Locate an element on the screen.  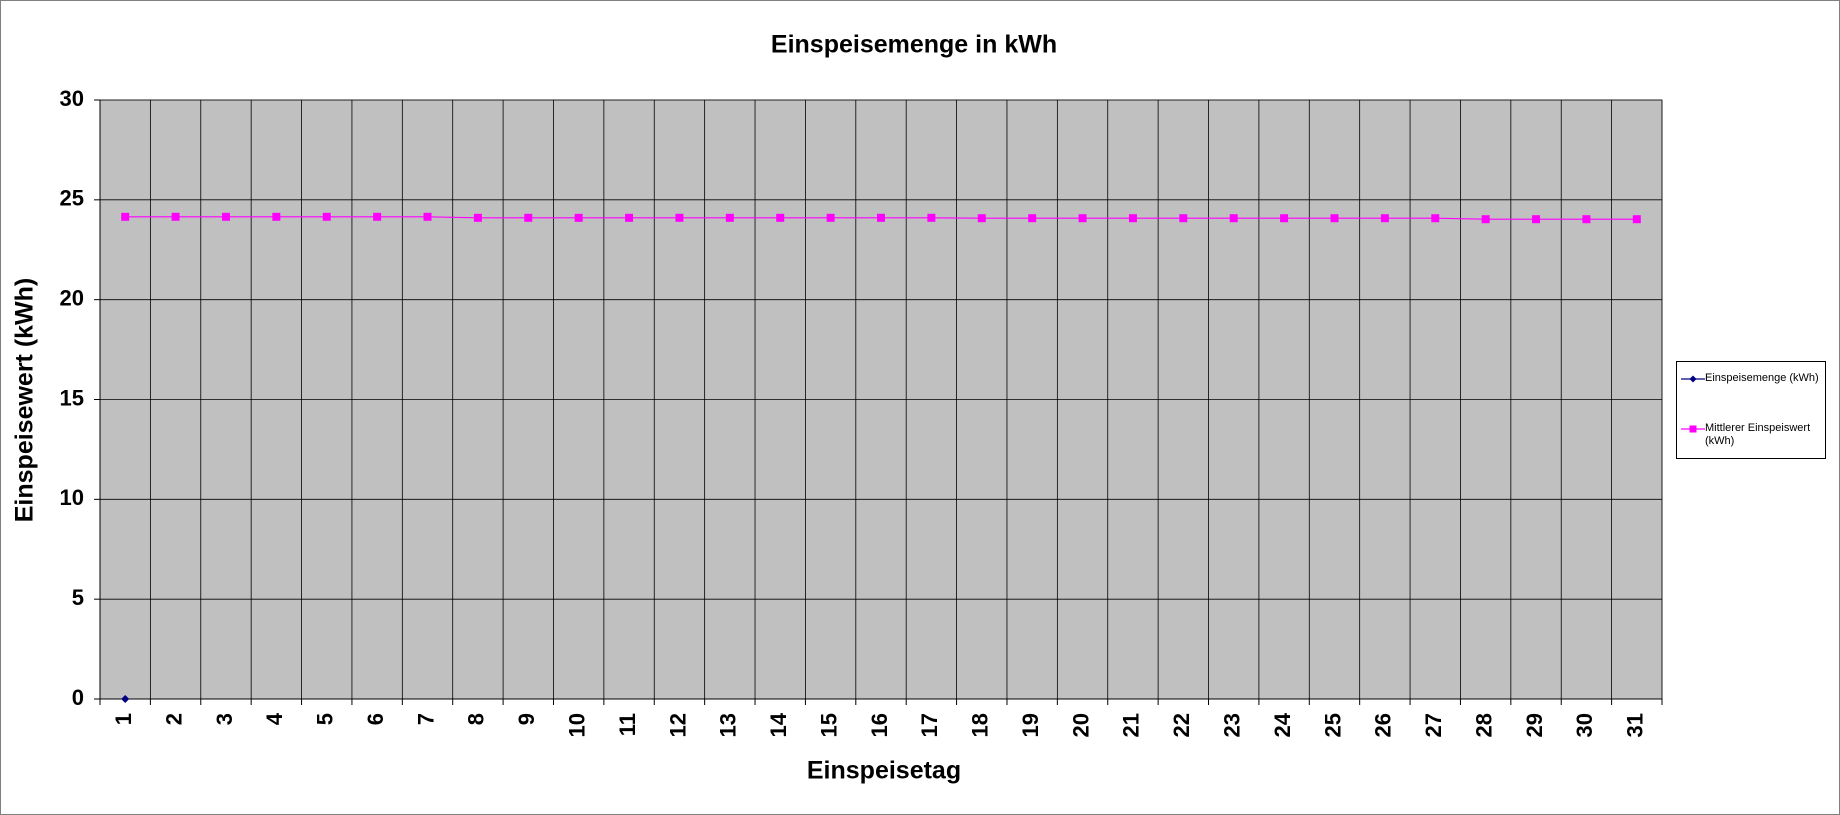
x-tick-label: 14 is located at coordinates (778, 724).